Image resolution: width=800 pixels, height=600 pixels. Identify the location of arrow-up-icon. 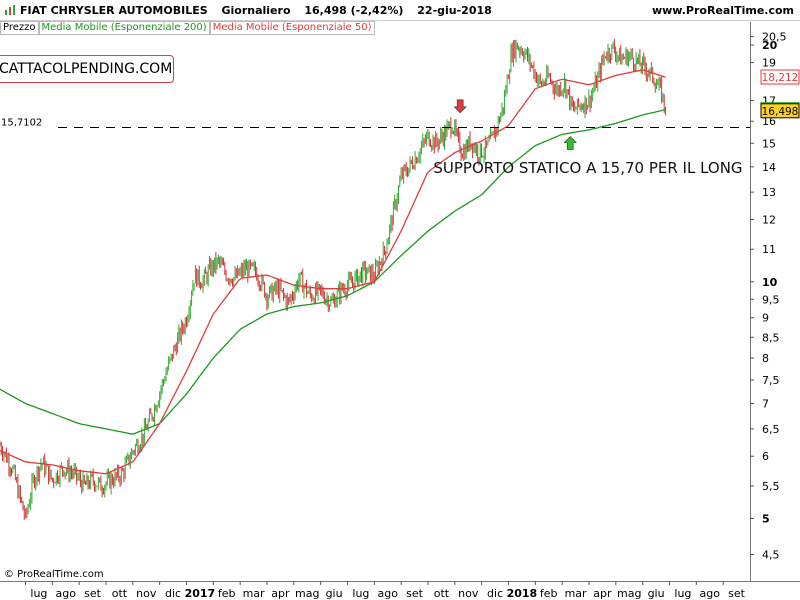
(570, 143).